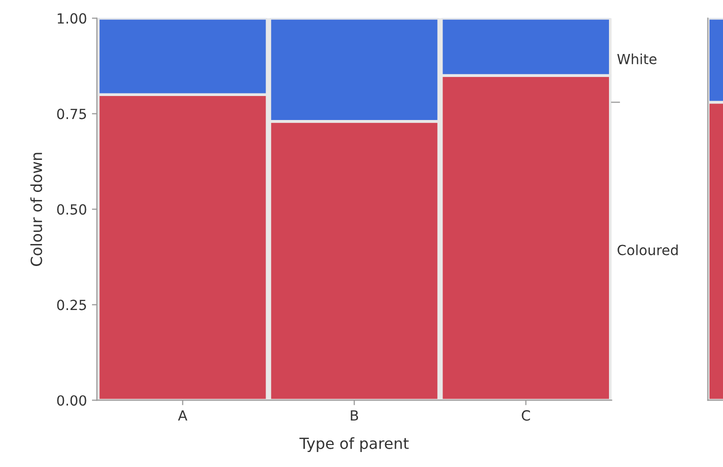 This screenshot has width=723, height=467. I want to click on x-tick-label: A, so click(183, 415).